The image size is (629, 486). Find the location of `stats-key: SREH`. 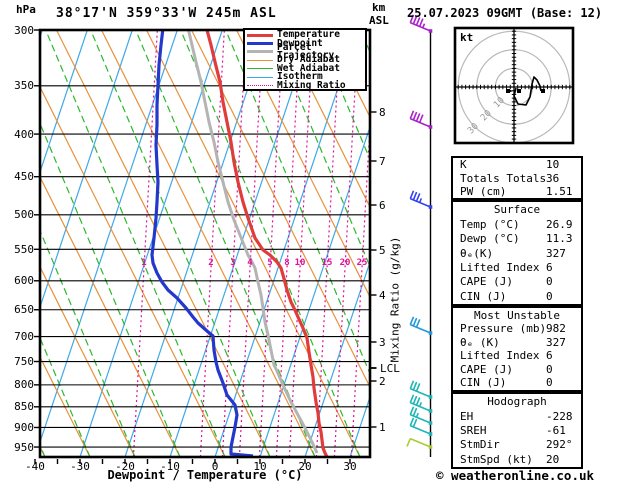

stats-key: SREH is located at coordinates (473, 430).